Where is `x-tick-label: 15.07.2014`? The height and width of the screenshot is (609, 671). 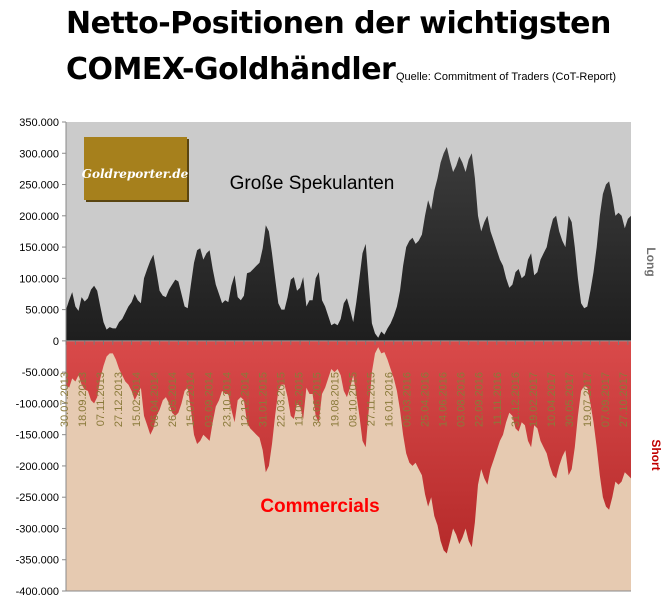 x-tick-label: 15.07.2014 is located at coordinates (191, 399).